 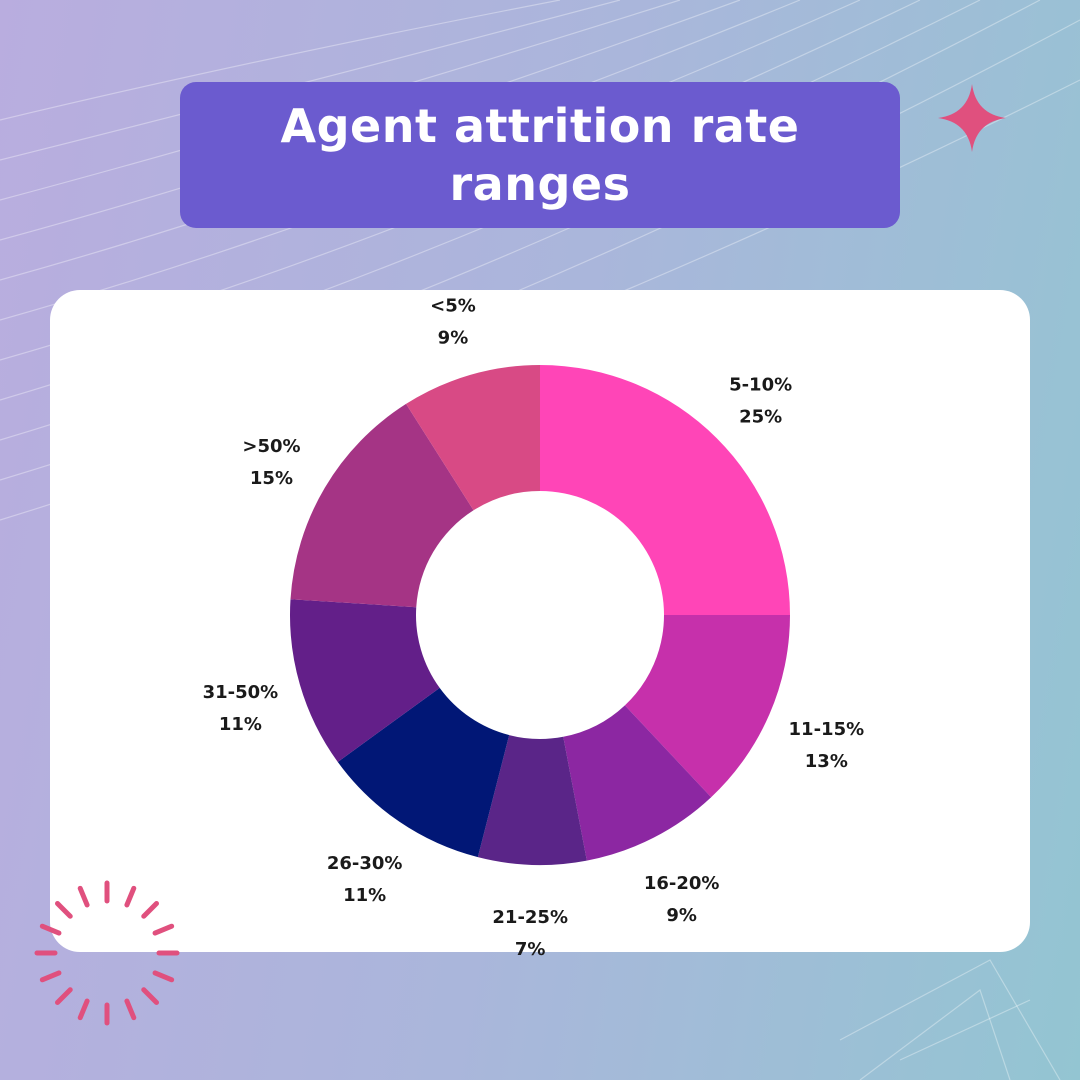 I want to click on slice-category-label: 16-20%, so click(x=682, y=883).